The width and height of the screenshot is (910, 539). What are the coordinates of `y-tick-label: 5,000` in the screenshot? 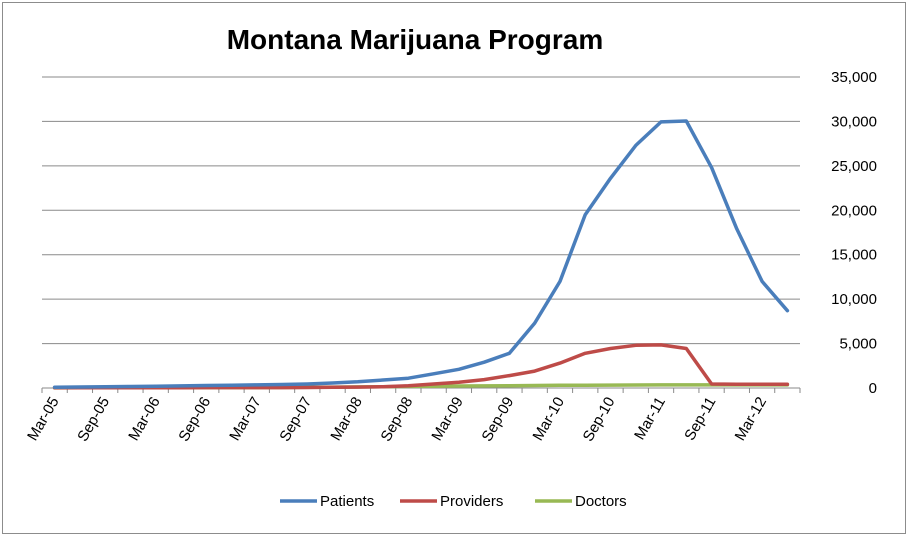 It's located at (858, 344).